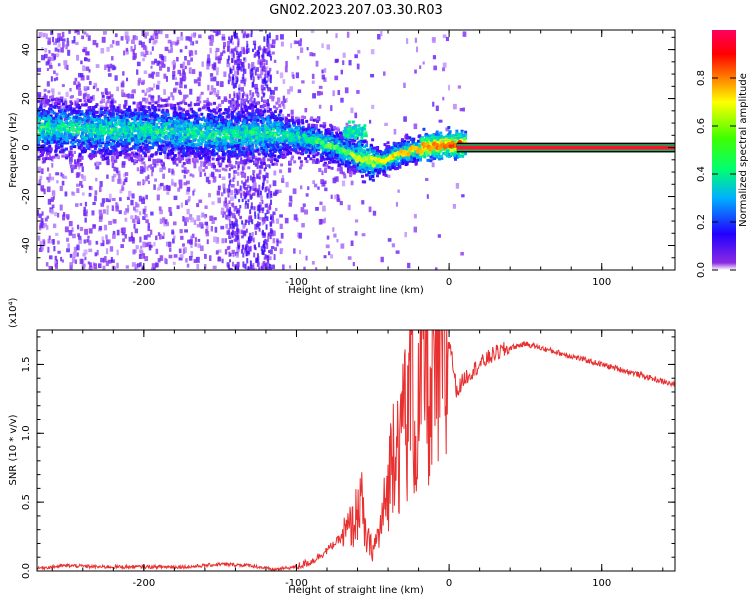 The image size is (750, 600). I want to click on snr-y-axis-label: SNR (10 * v/v), so click(13, 449).